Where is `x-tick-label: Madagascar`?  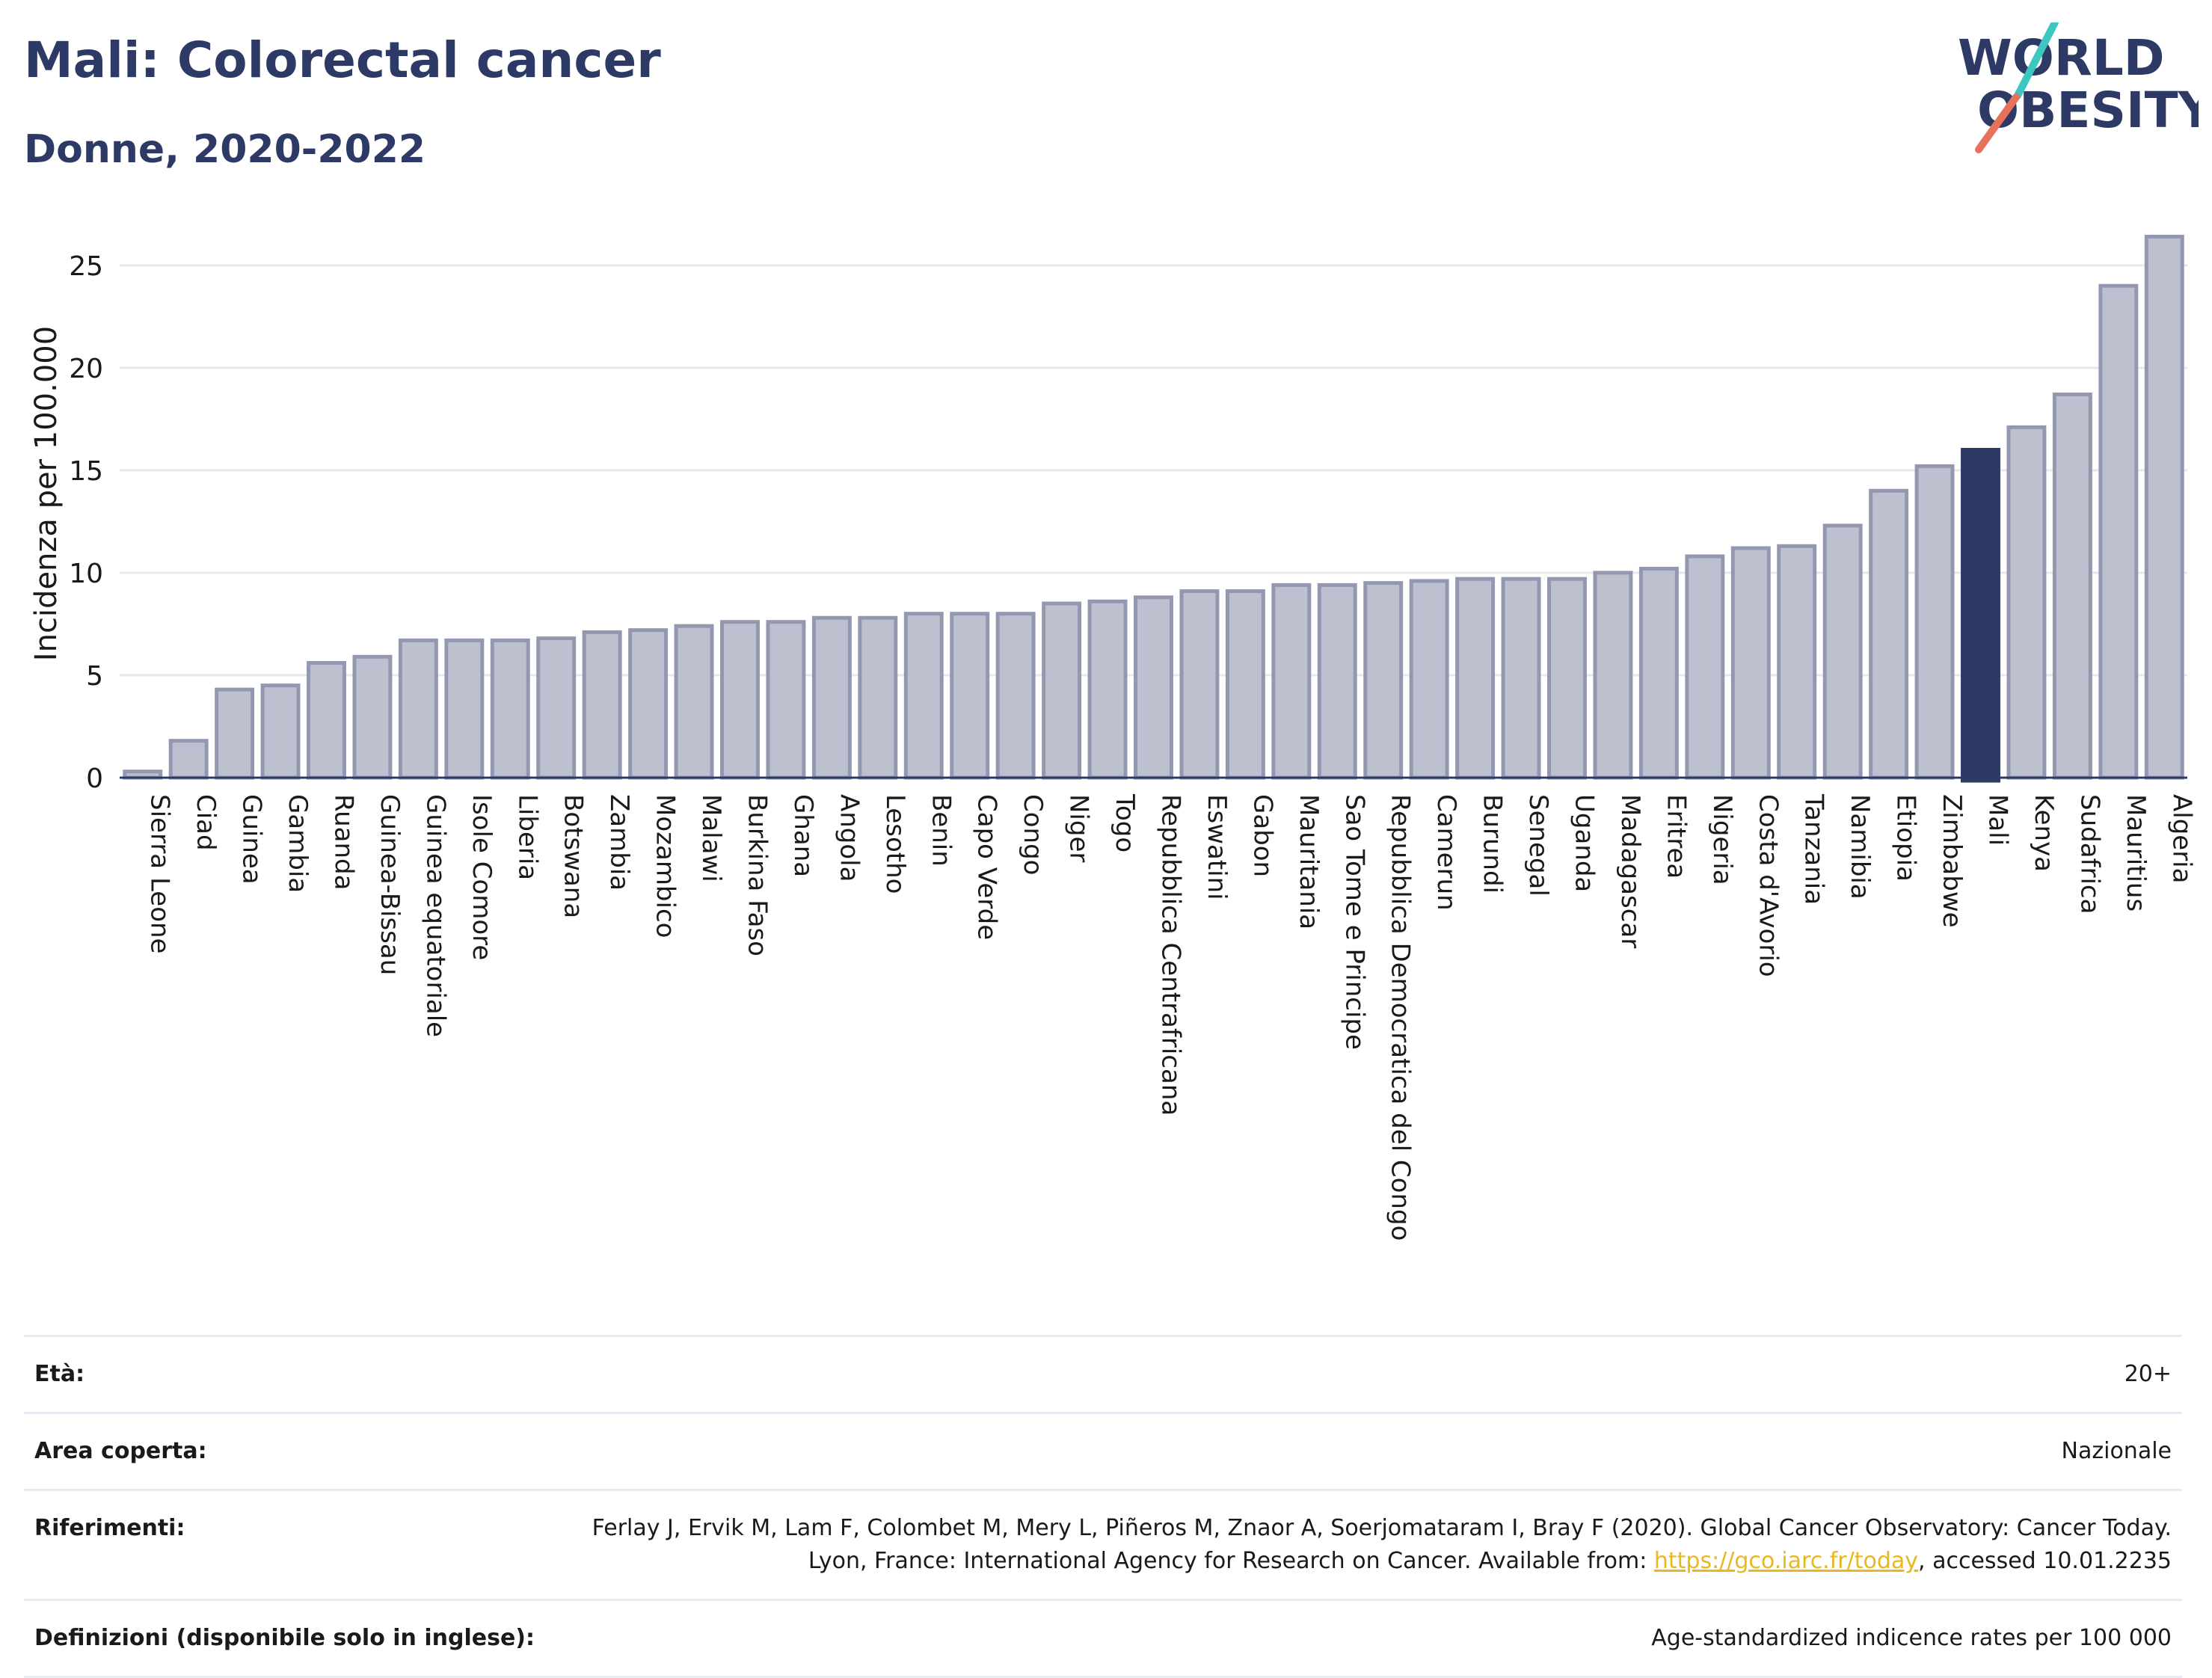
x-tick-label: Madagascar is located at coordinates (1630, 871).